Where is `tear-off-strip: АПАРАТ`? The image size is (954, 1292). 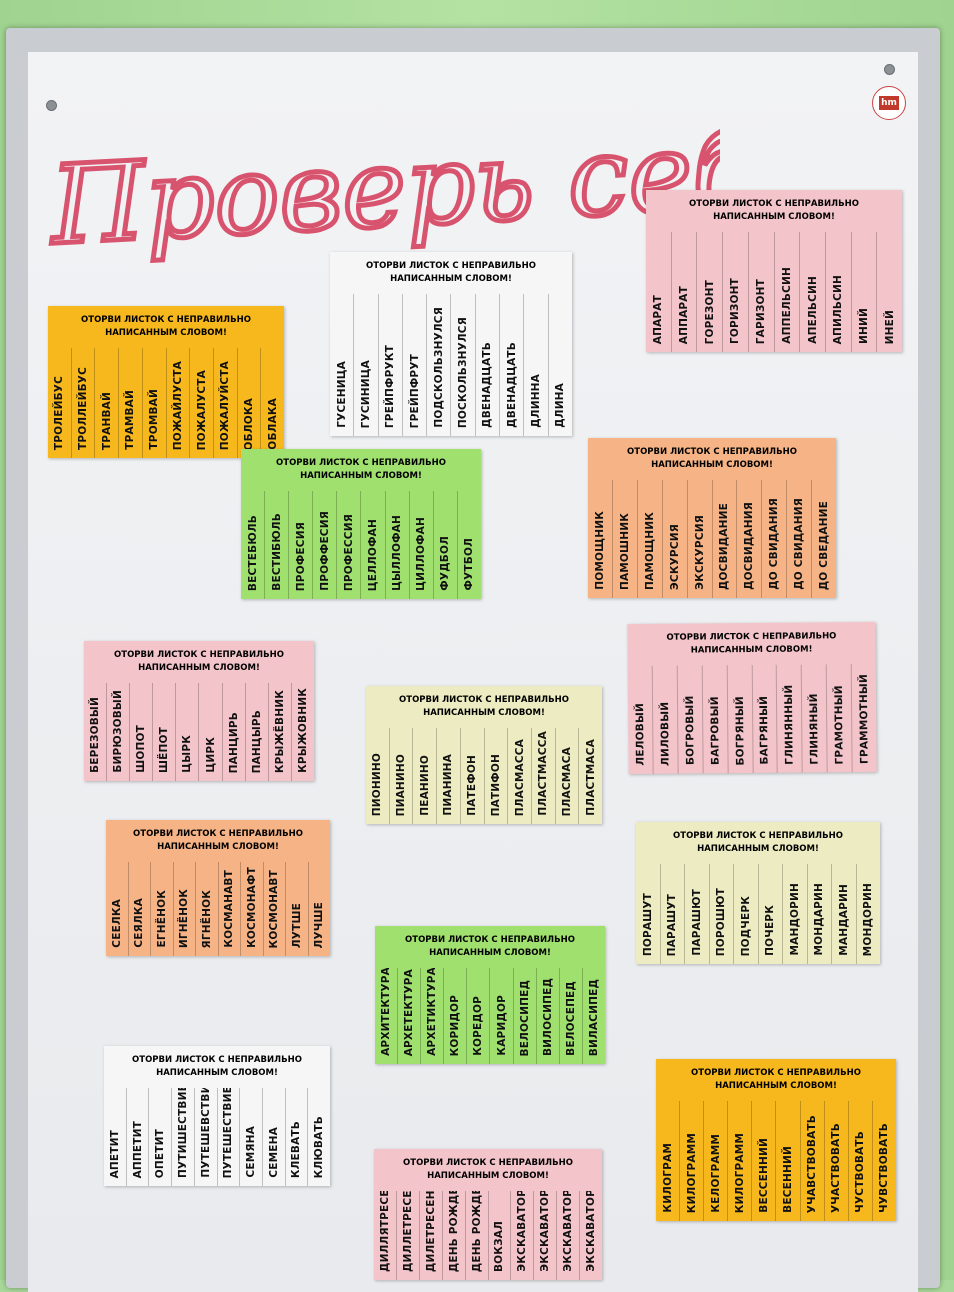
tear-off-strip: АПАРАТ is located at coordinates (658, 292).